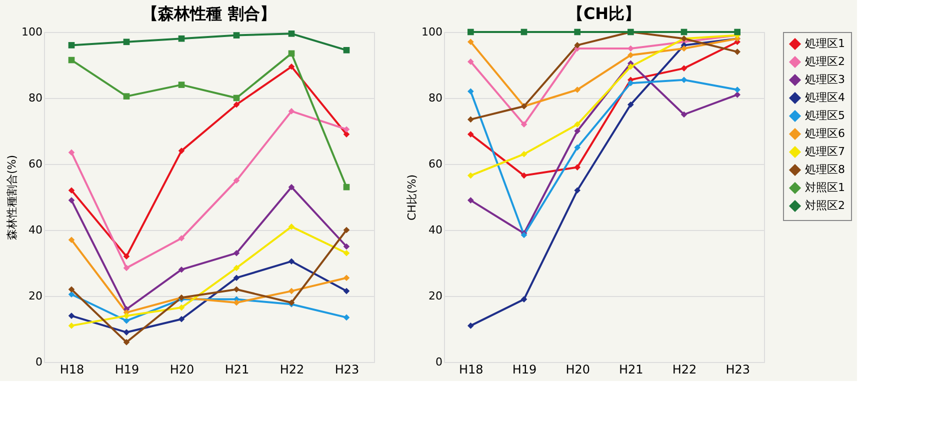 This screenshot has height=423, width=930. I want to click on y-tick-label: 100, so click(32, 32).